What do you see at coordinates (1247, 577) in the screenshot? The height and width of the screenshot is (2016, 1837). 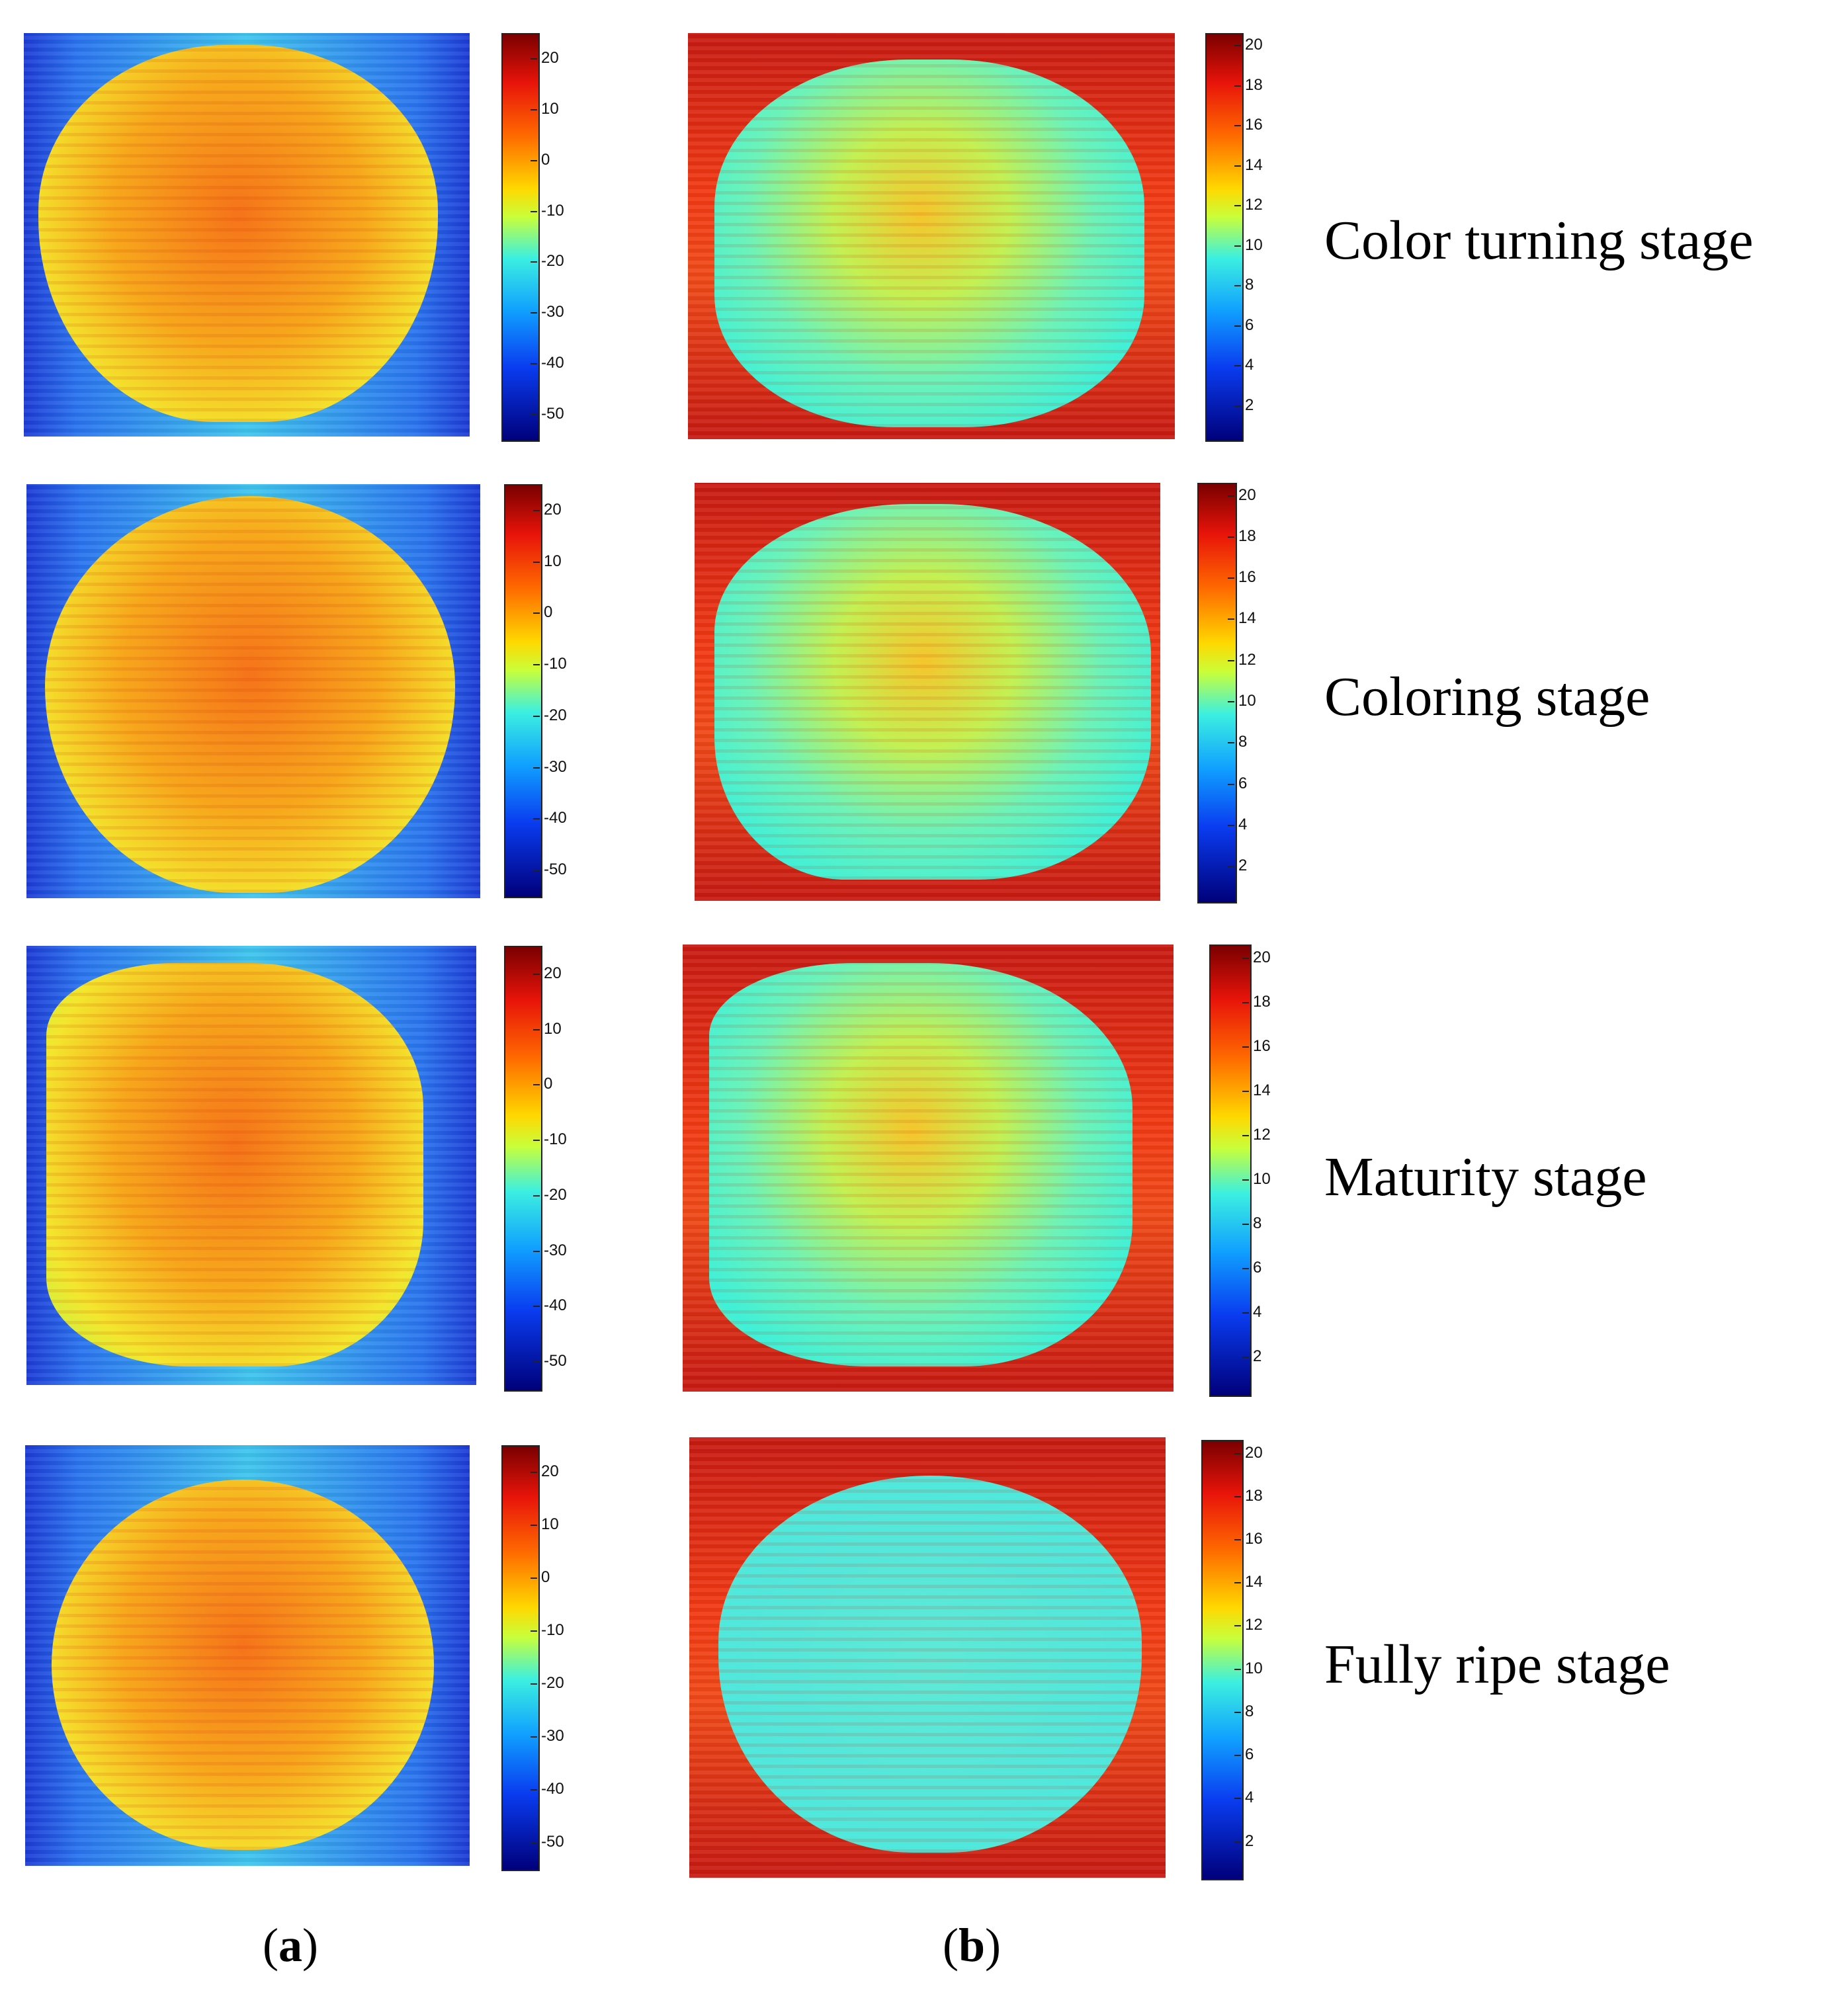 I see `colorbar-b-2-tick-label: 16` at bounding box center [1247, 577].